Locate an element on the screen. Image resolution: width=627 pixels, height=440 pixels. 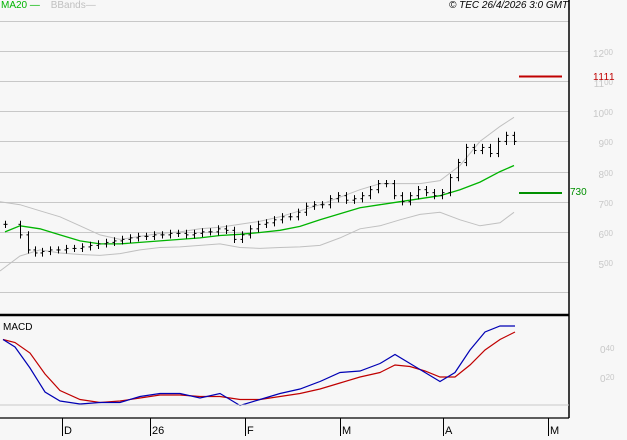
price-axis-label: 600 is located at coordinates (605, 234).